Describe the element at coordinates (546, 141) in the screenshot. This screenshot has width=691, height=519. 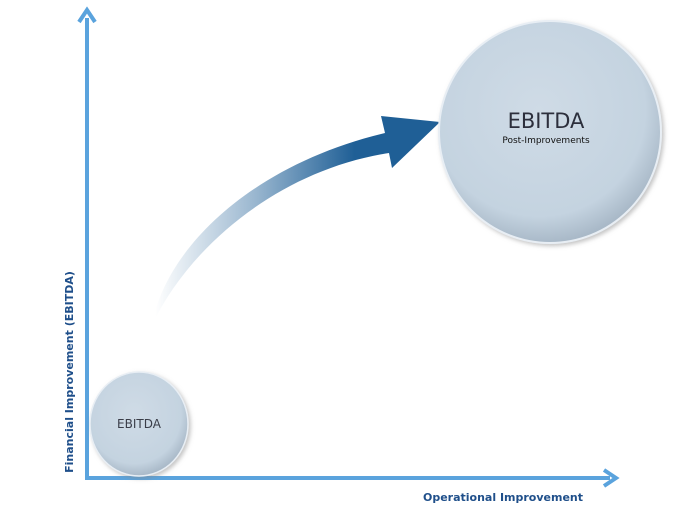
I see `ebitda-after-subtitle: Post-Improvements` at that location.